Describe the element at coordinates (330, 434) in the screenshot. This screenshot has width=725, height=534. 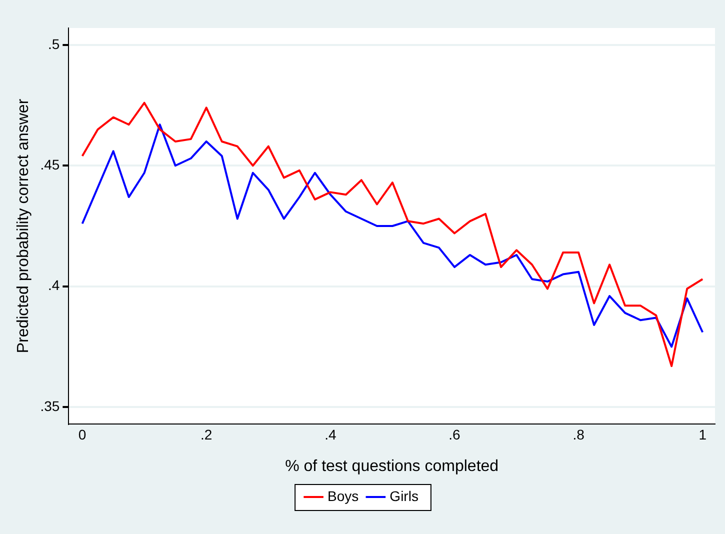
I see `x-tick-label: .4` at that location.